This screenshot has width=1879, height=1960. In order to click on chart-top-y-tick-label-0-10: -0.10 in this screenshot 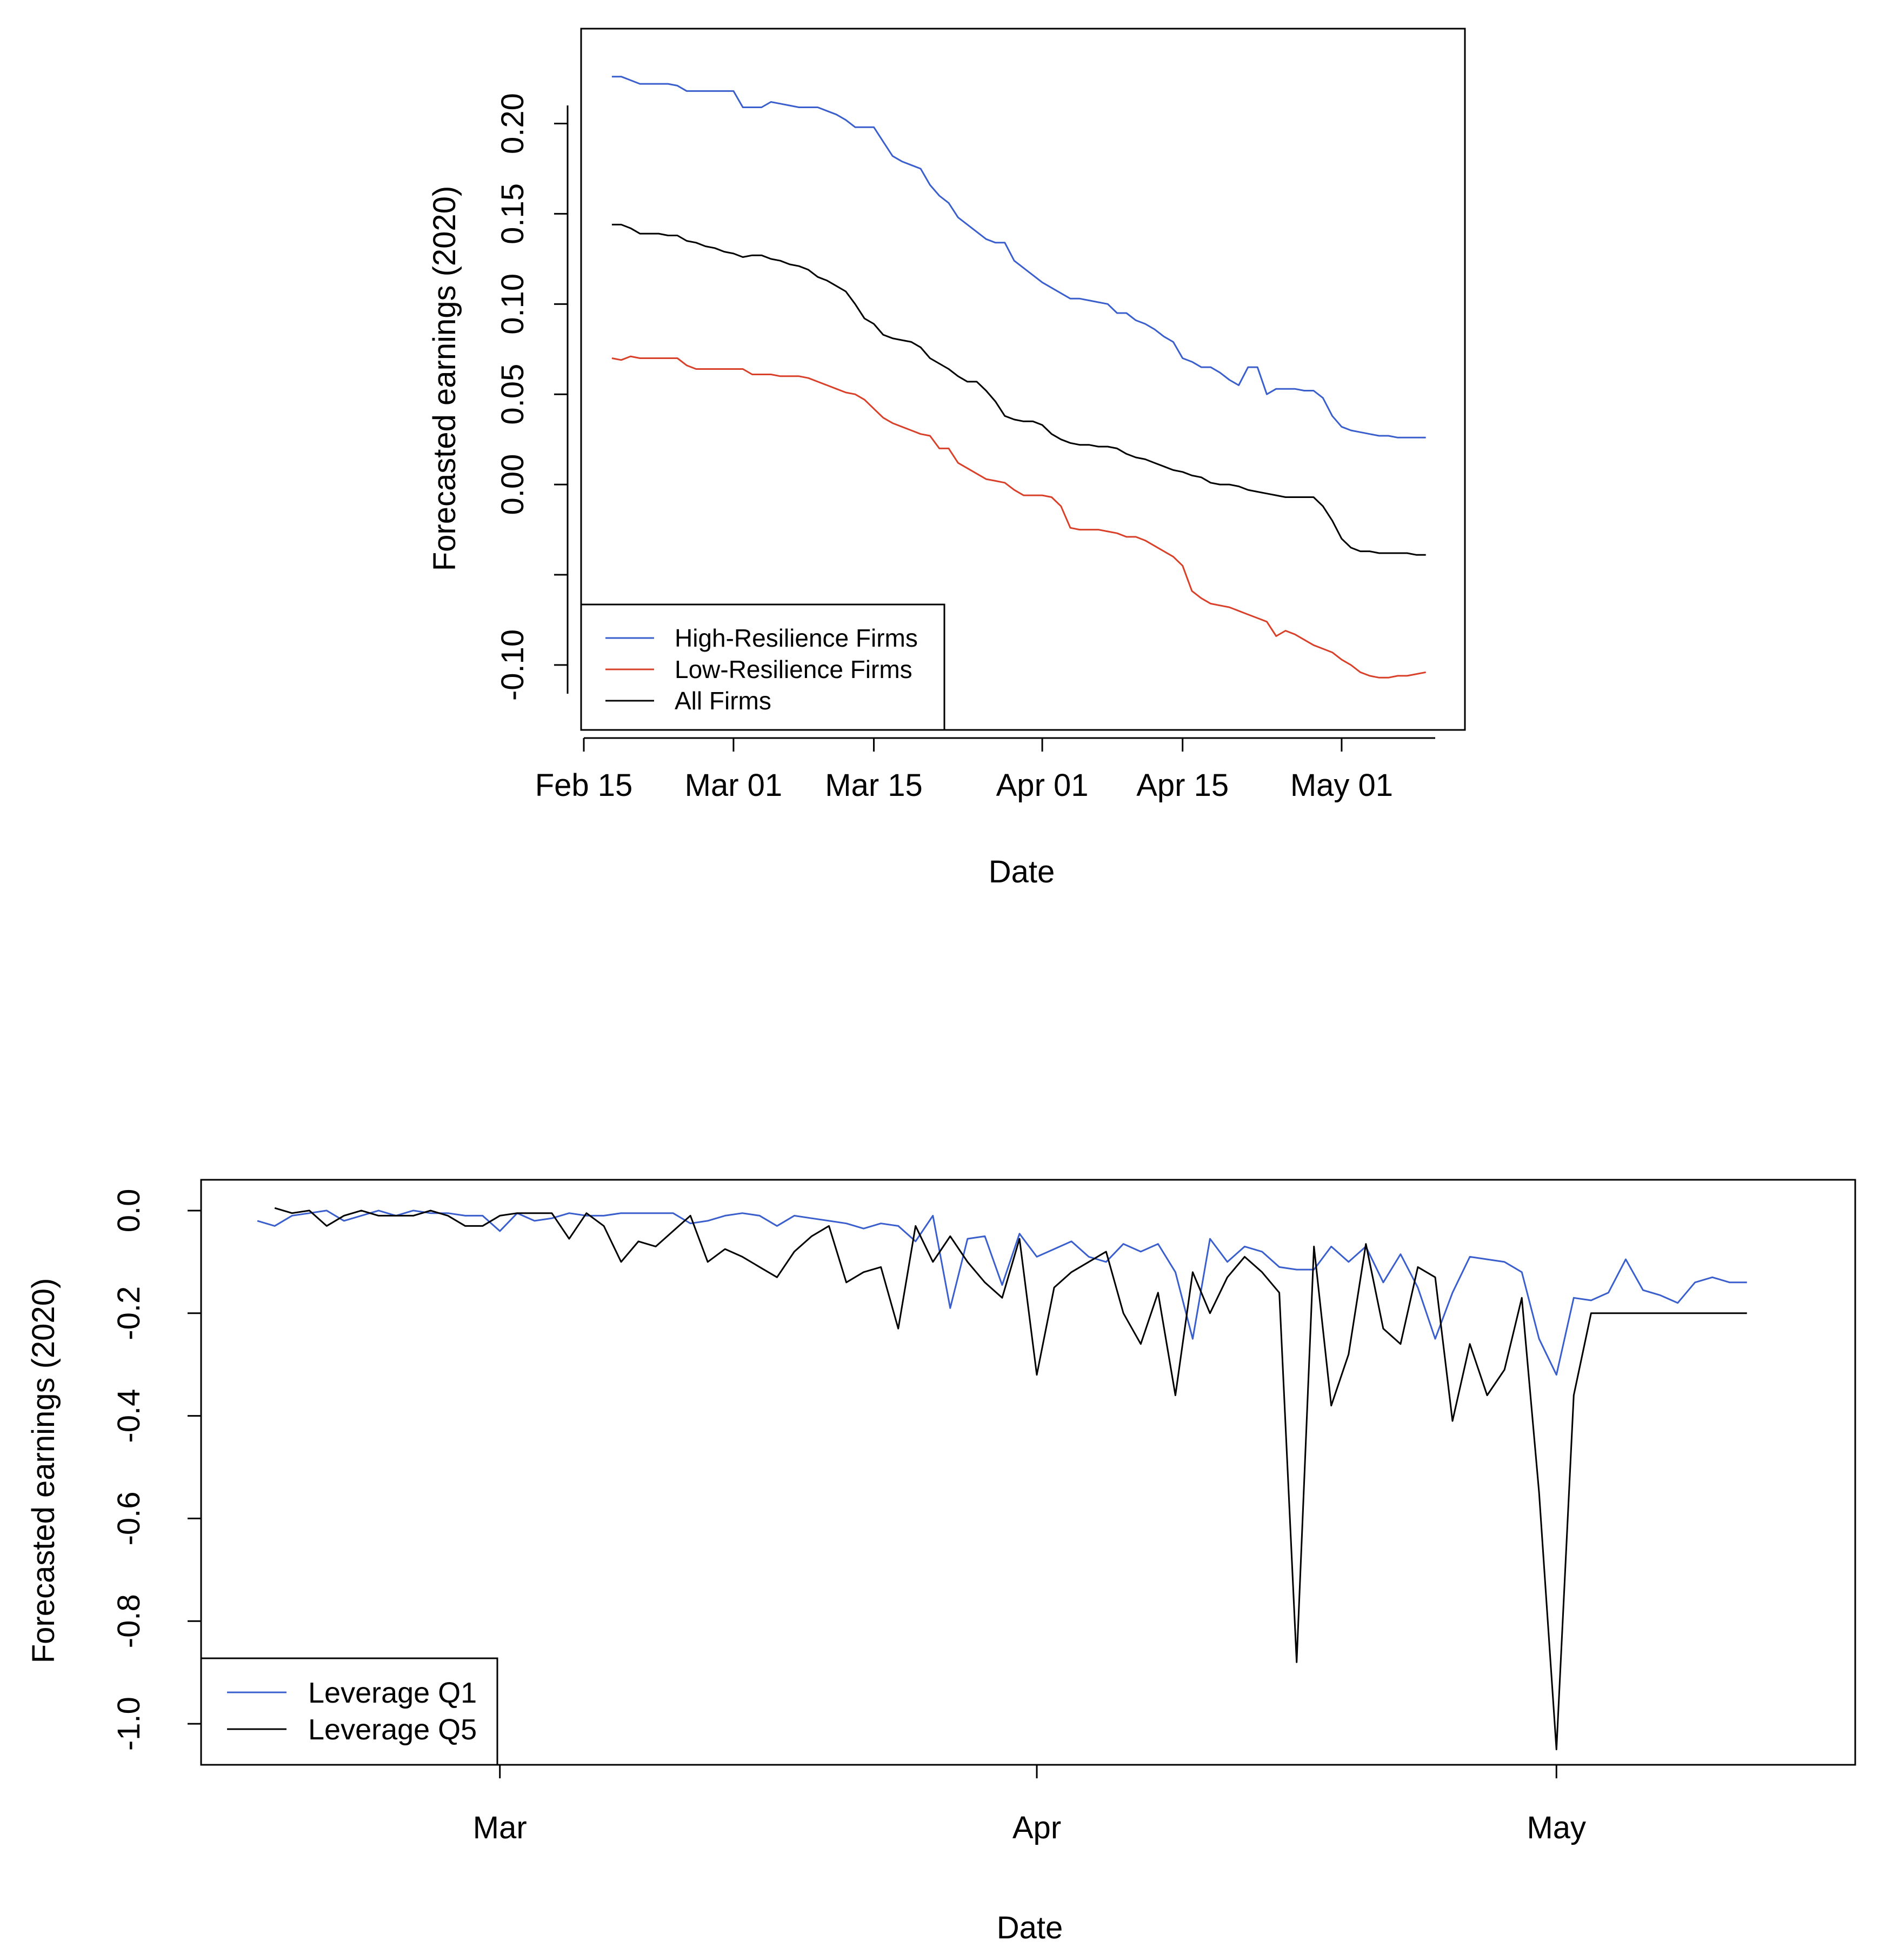, I will do `click(512, 665)`.